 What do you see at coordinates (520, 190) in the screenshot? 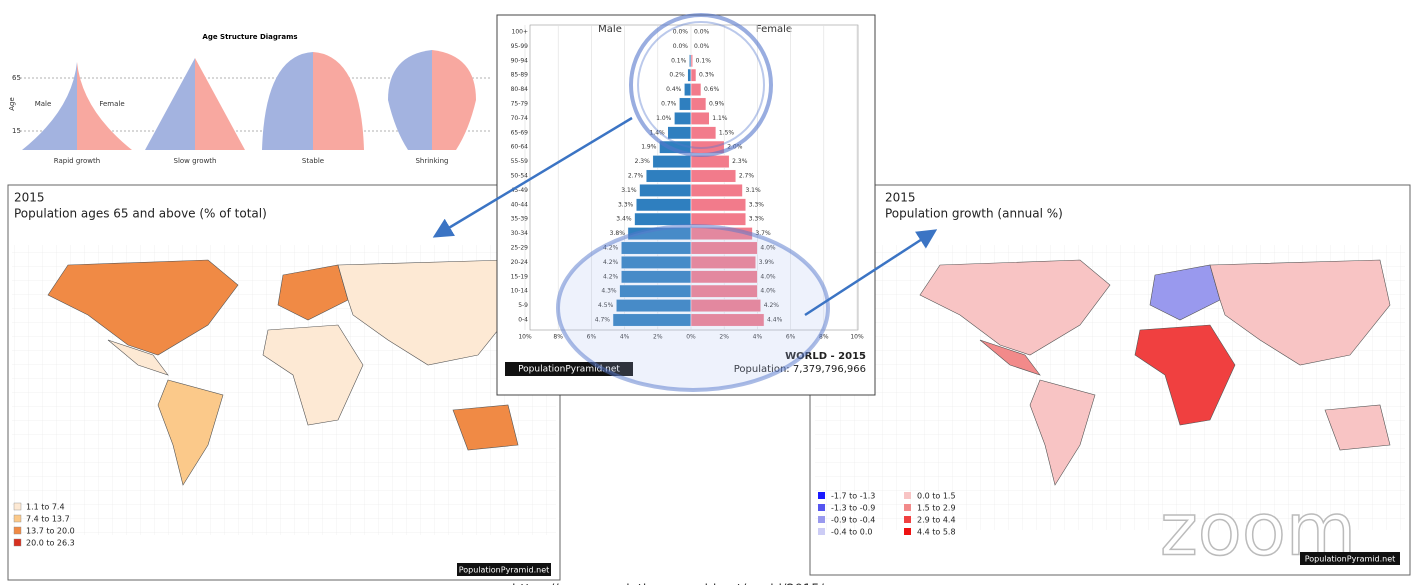
I see `y-tick-label: 45-49` at bounding box center [520, 190].